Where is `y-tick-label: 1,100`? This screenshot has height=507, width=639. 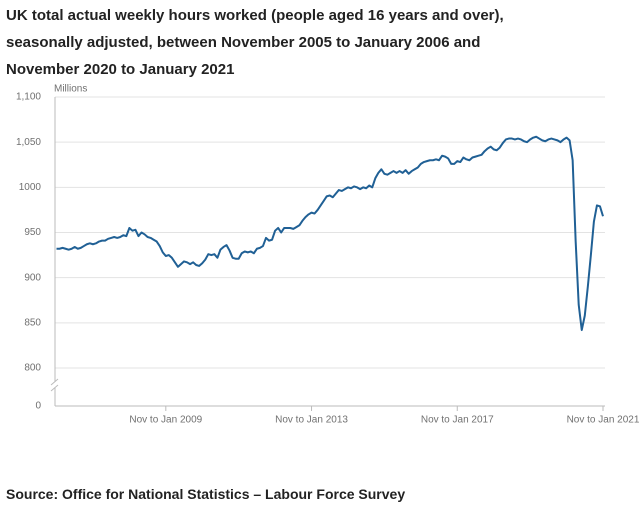 y-tick-label: 1,100 is located at coordinates (28, 97).